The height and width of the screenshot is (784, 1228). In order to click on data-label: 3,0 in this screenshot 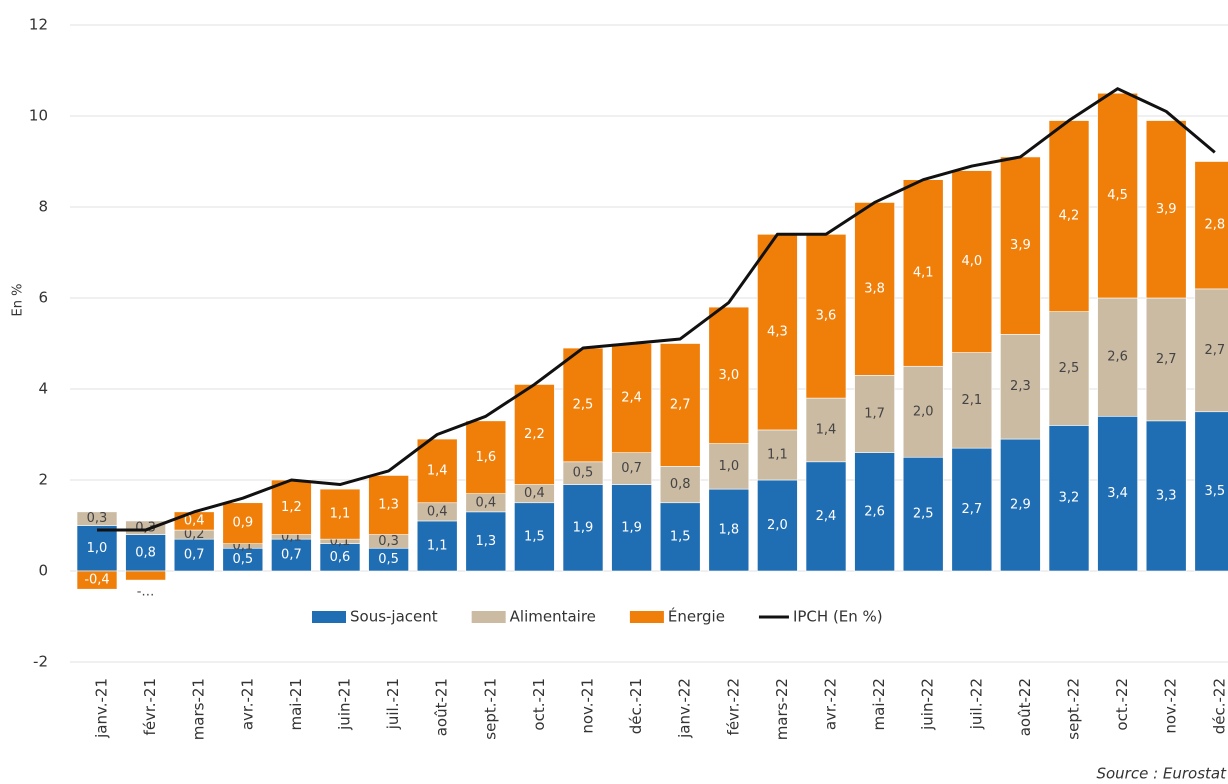, I will do `click(728, 375)`.